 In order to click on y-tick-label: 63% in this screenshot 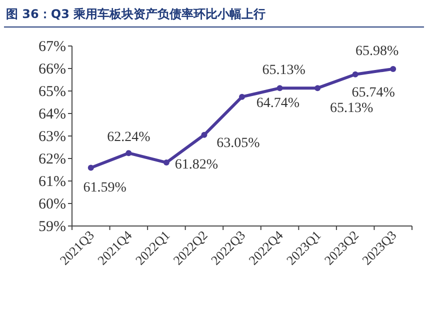, I will do `click(52, 137)`.